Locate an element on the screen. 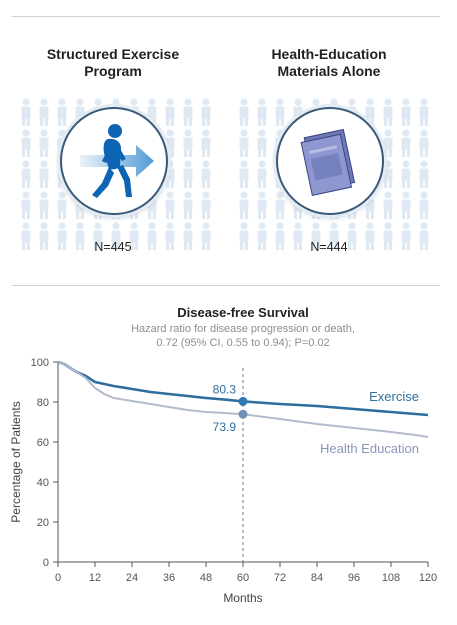  value-marker-health-education is located at coordinates (243, 414).